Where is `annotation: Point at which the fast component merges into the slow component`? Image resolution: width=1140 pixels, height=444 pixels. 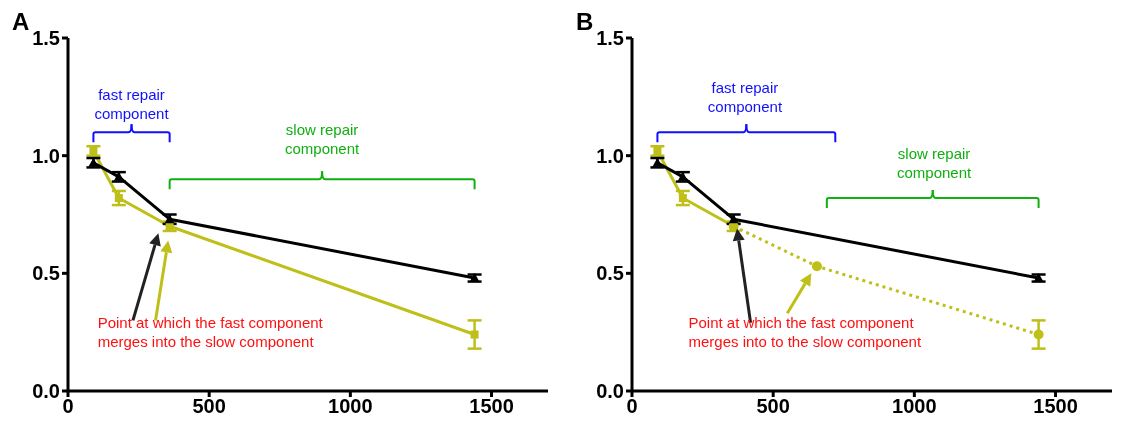 annotation: Point at which the fast component merges into the slow component is located at coordinates (210, 332).